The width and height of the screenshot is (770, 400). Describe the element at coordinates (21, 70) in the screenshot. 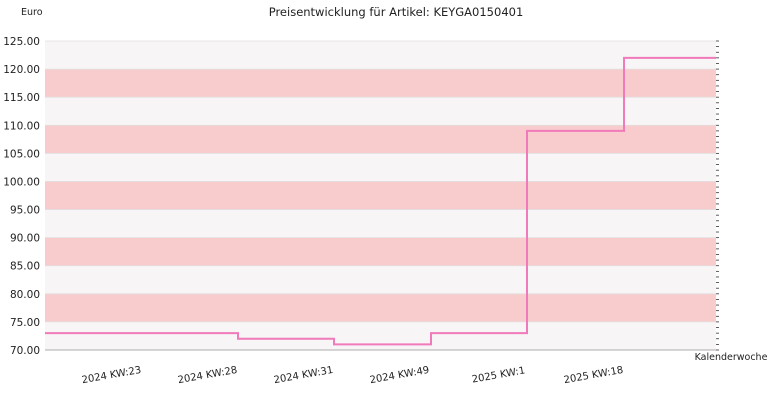

I see `y-tick-label: 120.00` at that location.